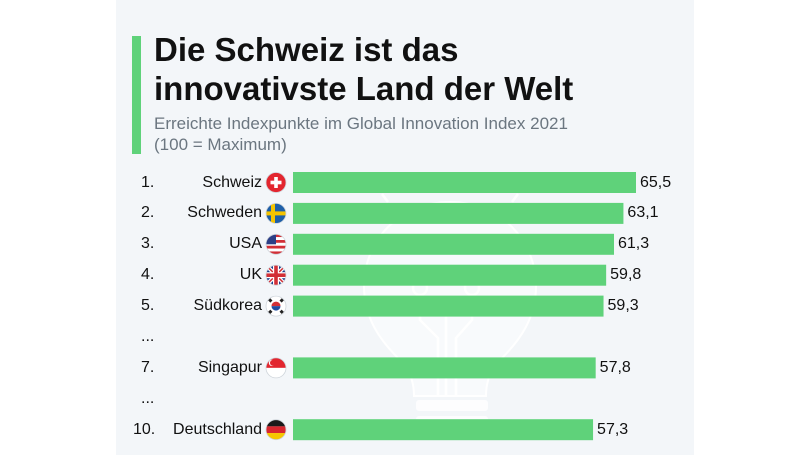 This screenshot has height=455, width=800. What do you see at coordinates (229, 367) in the screenshot?
I see `country-label: Singapur` at bounding box center [229, 367].